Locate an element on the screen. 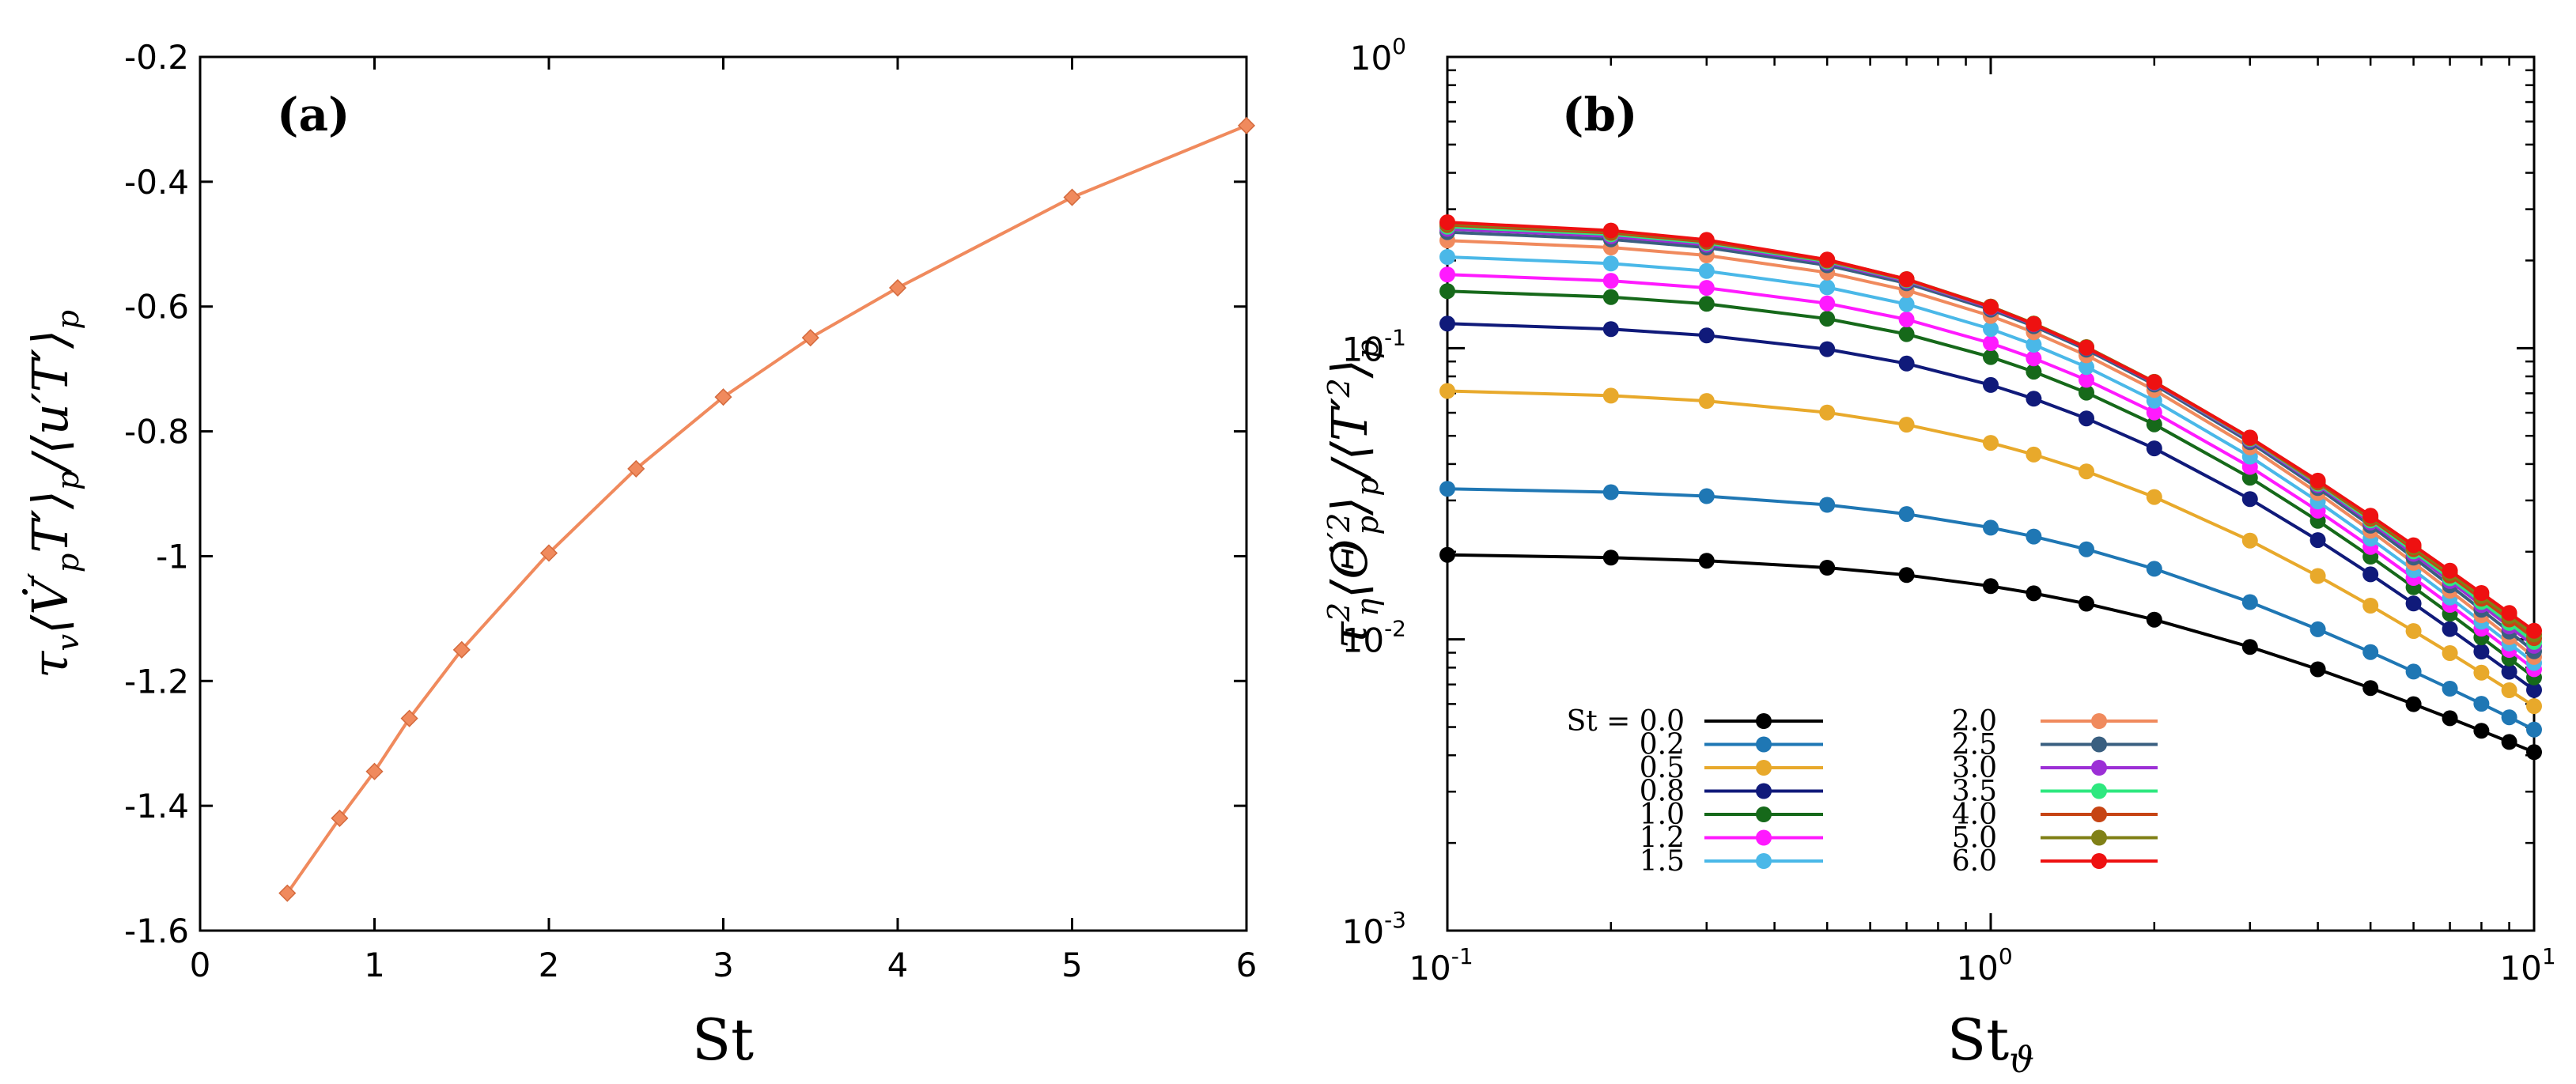 The height and width of the screenshot is (1084, 2576). panel-b-x-axis-label: Stϑ is located at coordinates (1991, 1044).